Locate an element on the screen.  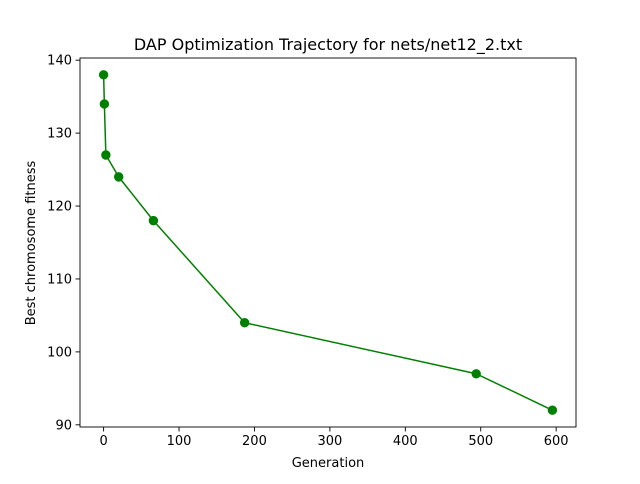
y-axis-label: Best chromosome fitness is located at coordinates (31, 243).